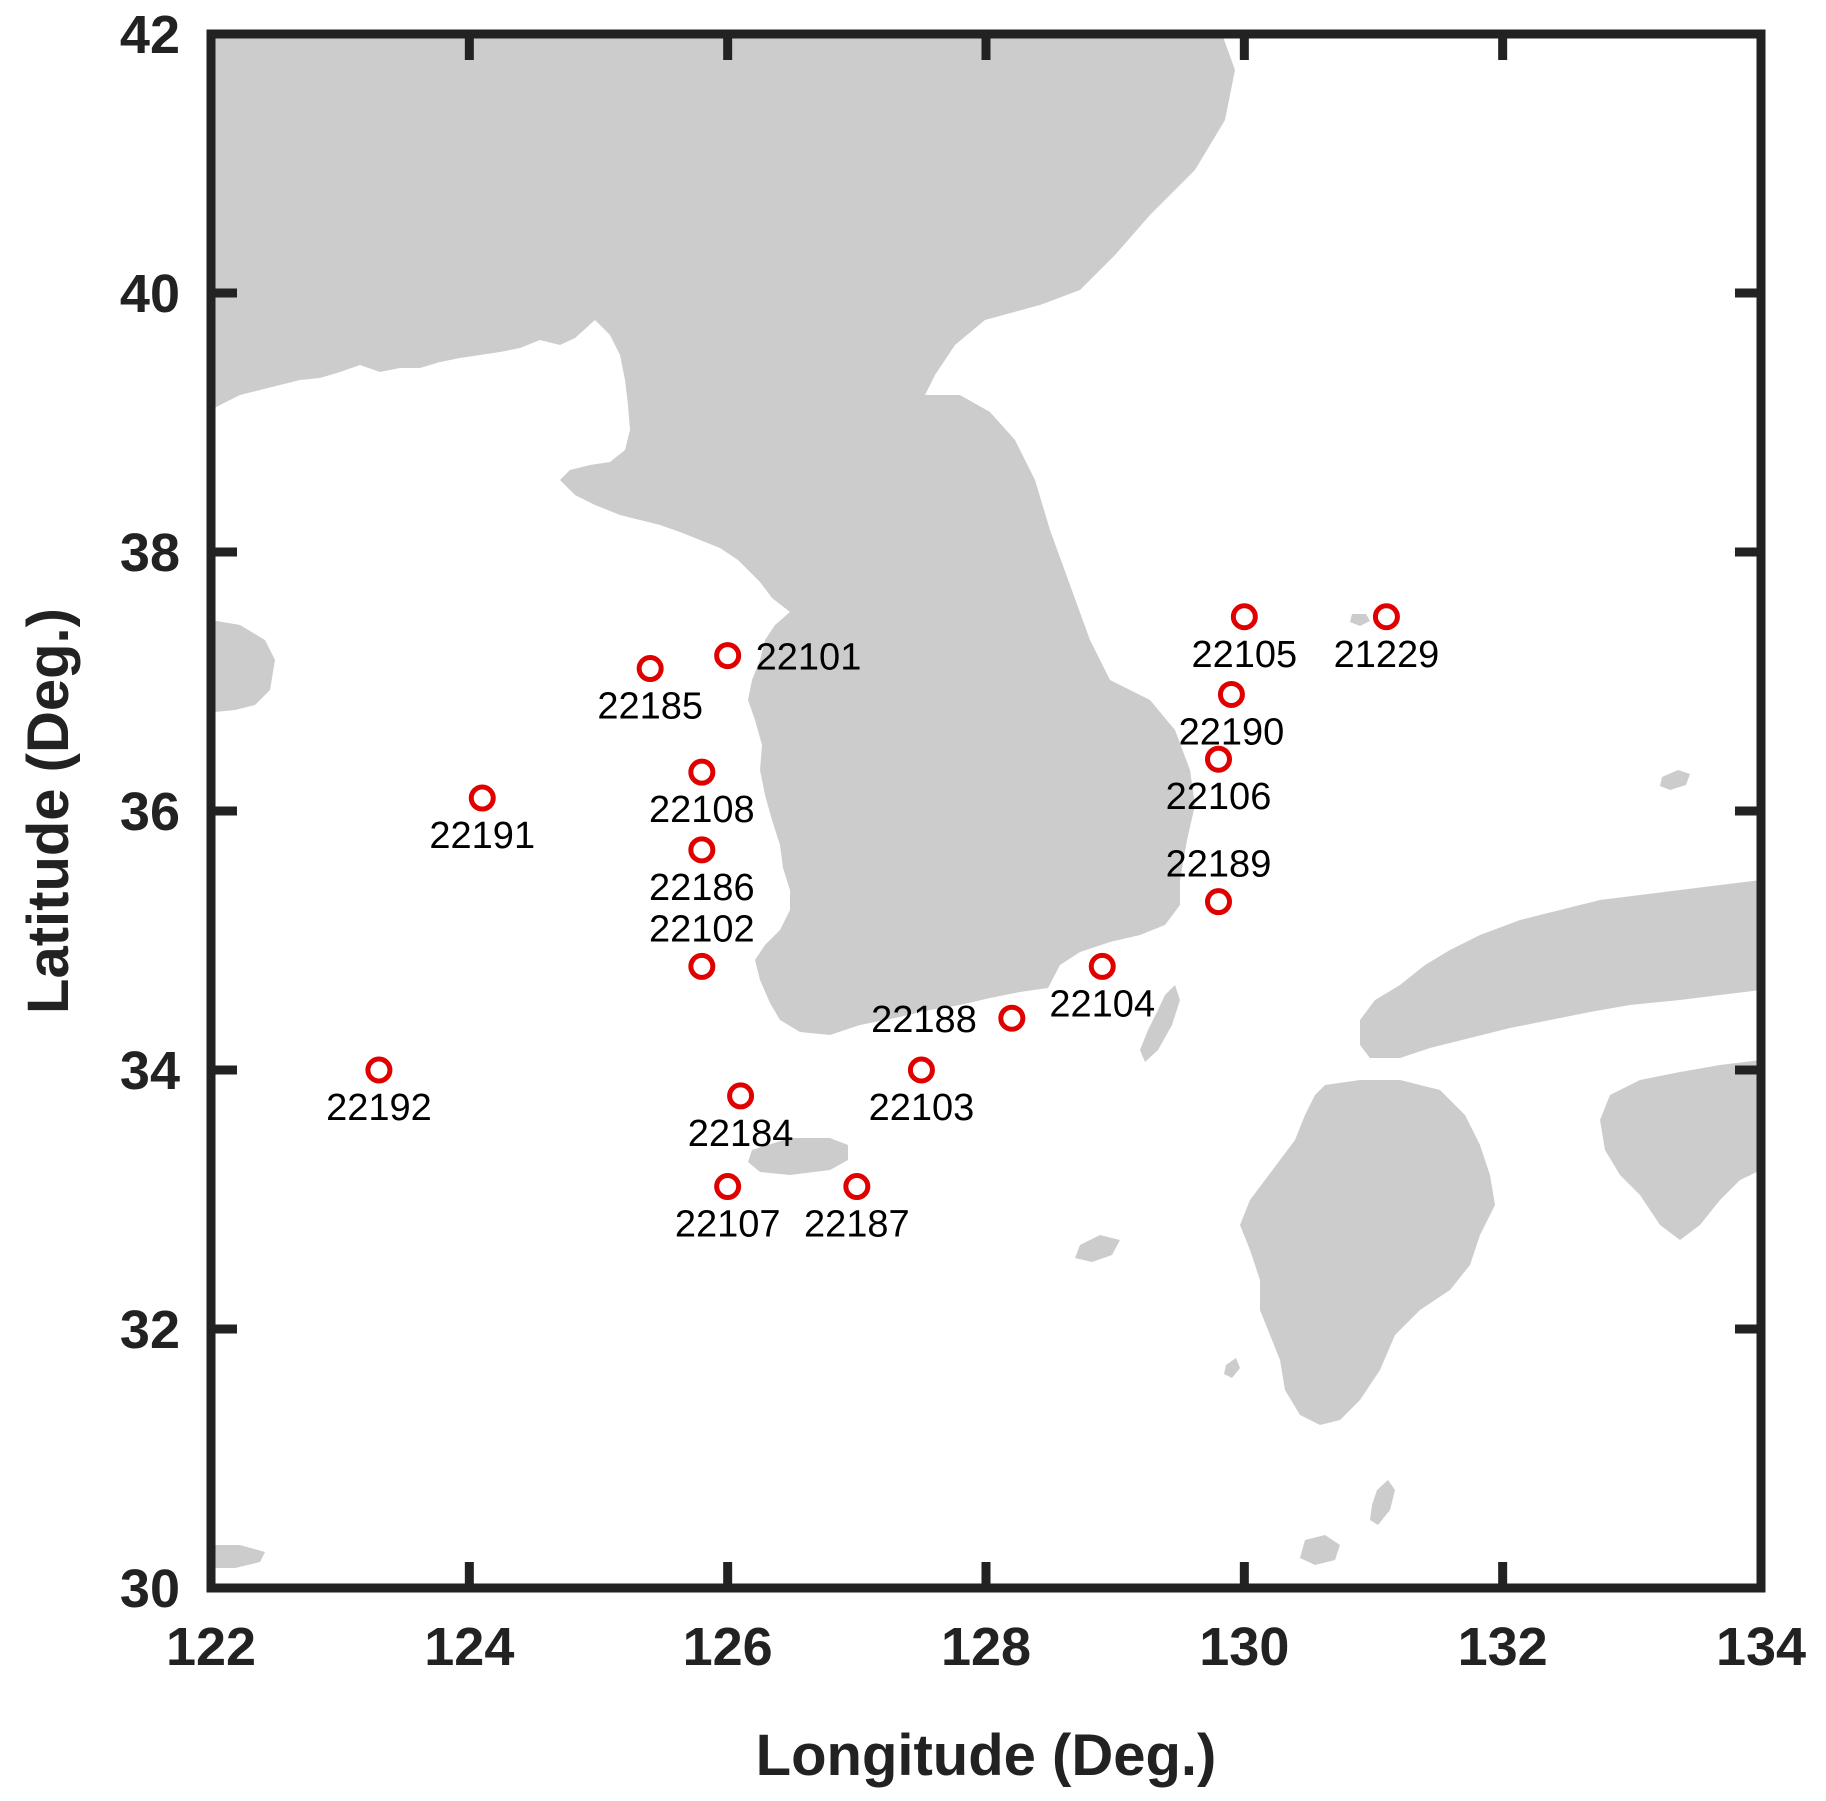 The width and height of the screenshot is (1826, 1801). I want to click on y-tick-label: 40, so click(150, 294).